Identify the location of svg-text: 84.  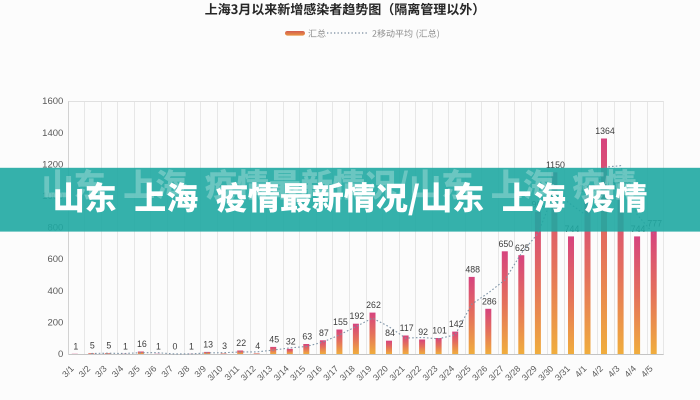
(390, 333).